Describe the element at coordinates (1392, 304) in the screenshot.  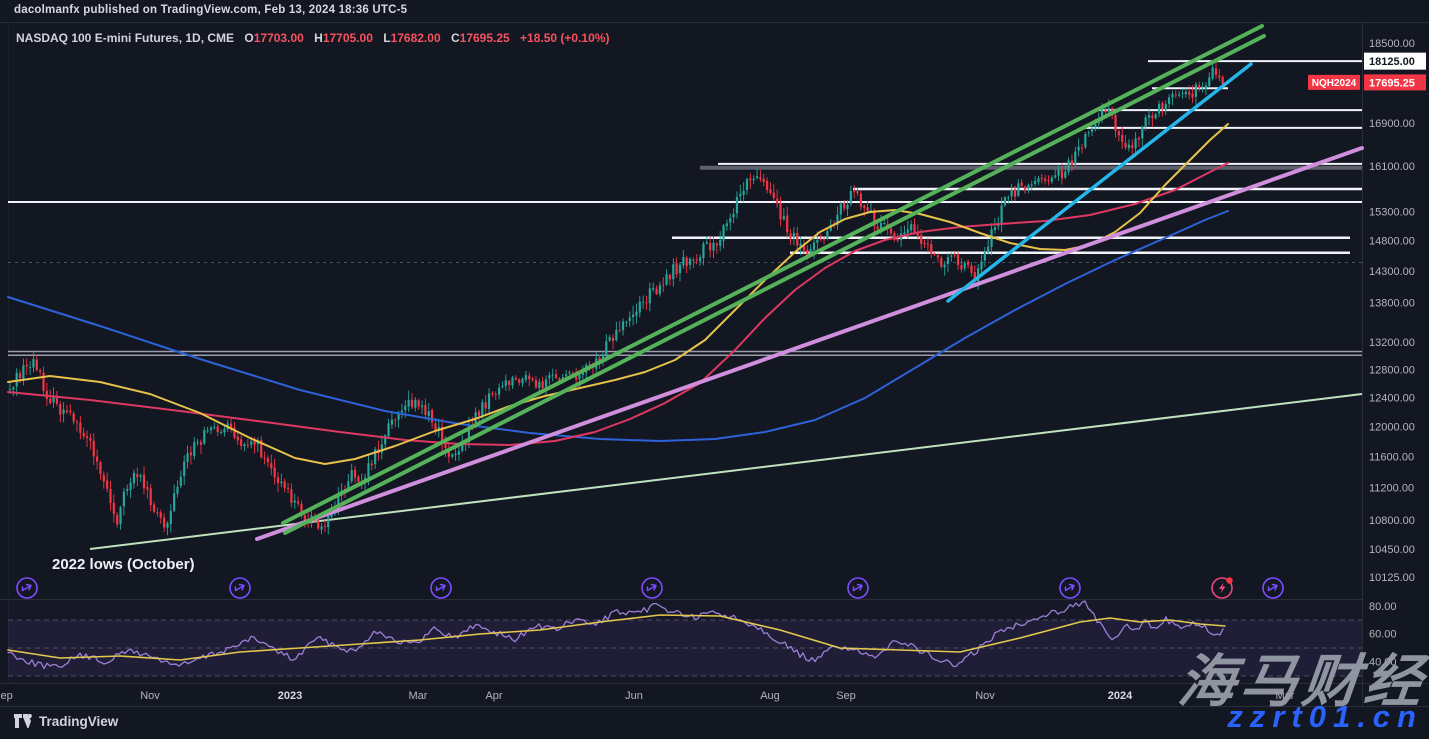
I see `svg-text: 13800.00` at that location.